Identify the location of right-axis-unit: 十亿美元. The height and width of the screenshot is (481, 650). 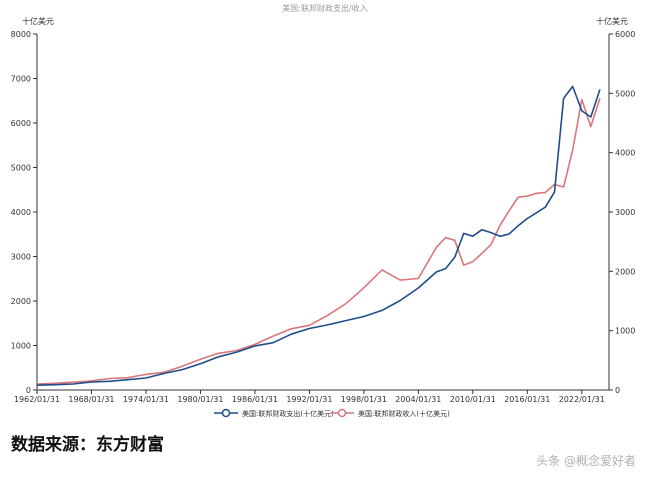
(612, 21).